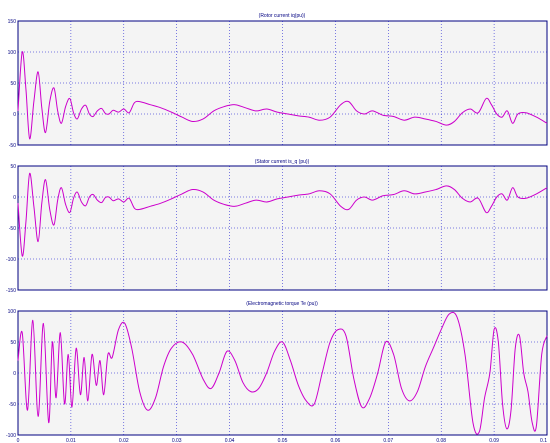 This screenshot has height=443, width=550. Describe the element at coordinates (11, 291) in the screenshot. I see `y-tick-label: -150` at that location.